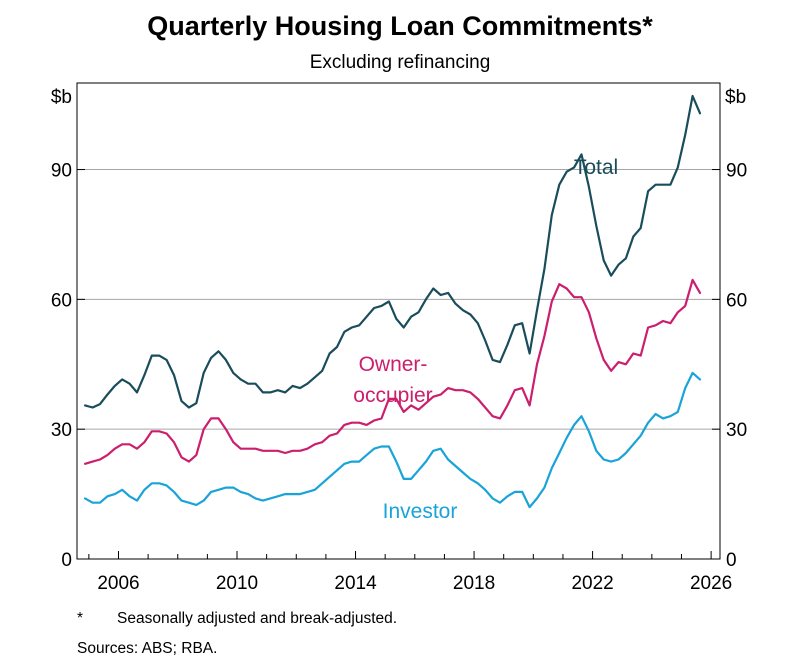 This screenshot has height=666, width=800. I want to click on x-axis-ticks: 2006 2010 2014 2018 2022 2026, so click(410, 572).